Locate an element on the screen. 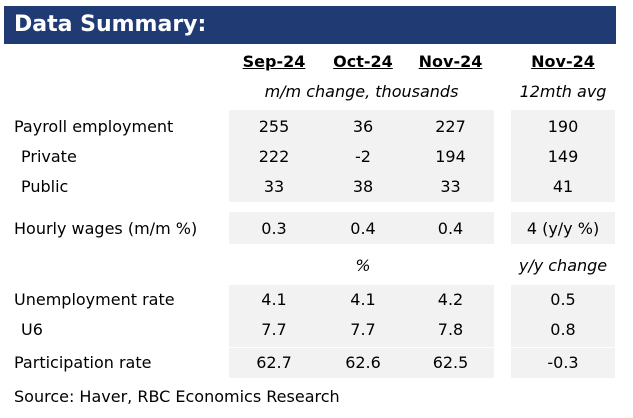 This screenshot has height=418, width=633. private-avg: 149 is located at coordinates (563, 156).